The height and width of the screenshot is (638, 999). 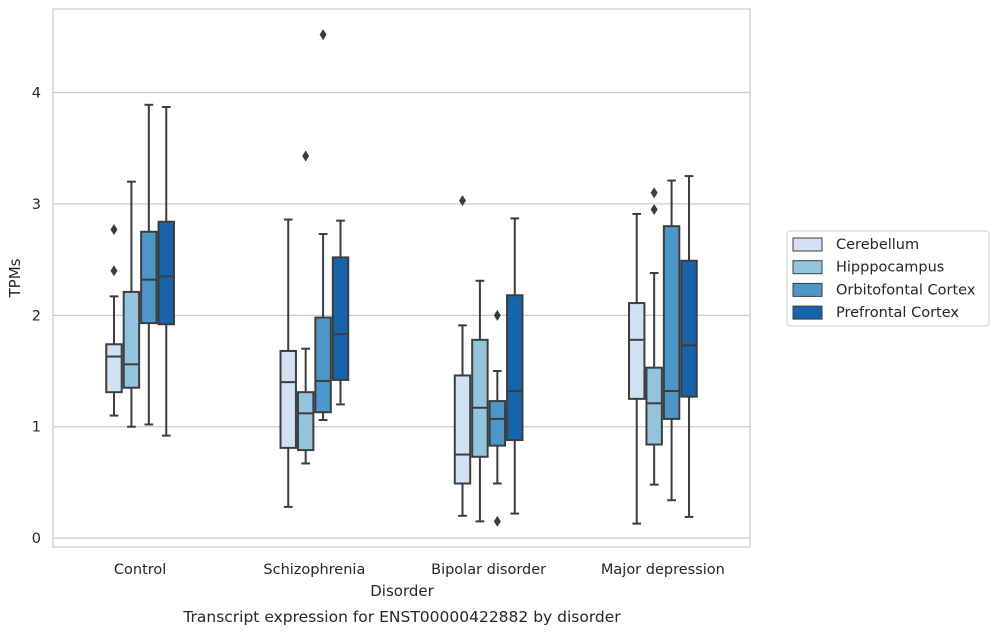 What do you see at coordinates (488, 570) in the screenshot?
I see `x-tick-label: Bipolar disorder` at bounding box center [488, 570].